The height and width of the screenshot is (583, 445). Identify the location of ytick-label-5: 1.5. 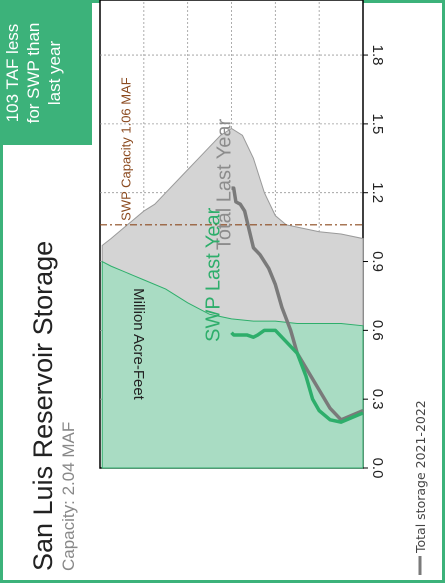
(377, 123).